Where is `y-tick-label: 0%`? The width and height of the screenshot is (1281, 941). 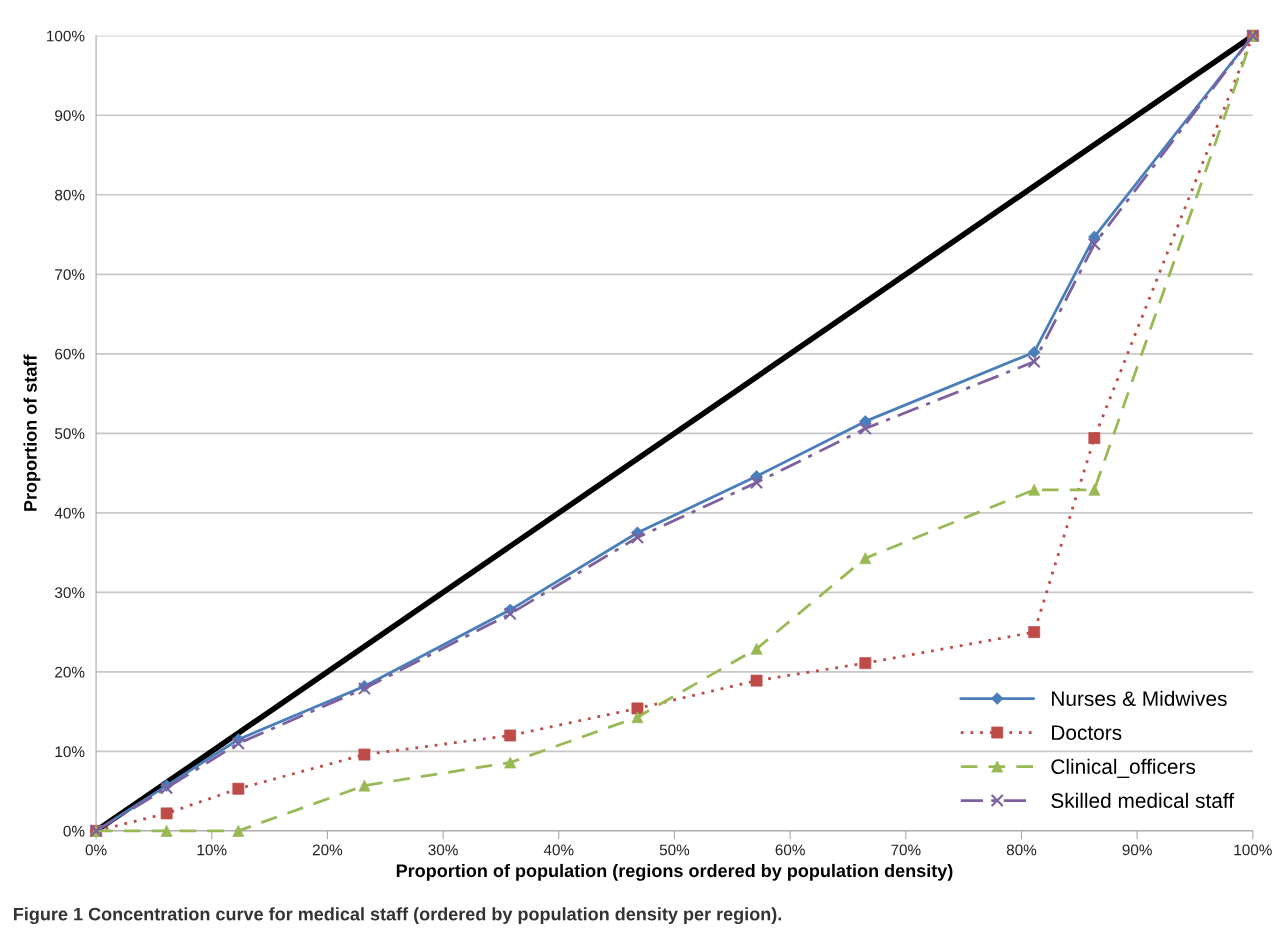
y-tick-label: 0% is located at coordinates (74, 831).